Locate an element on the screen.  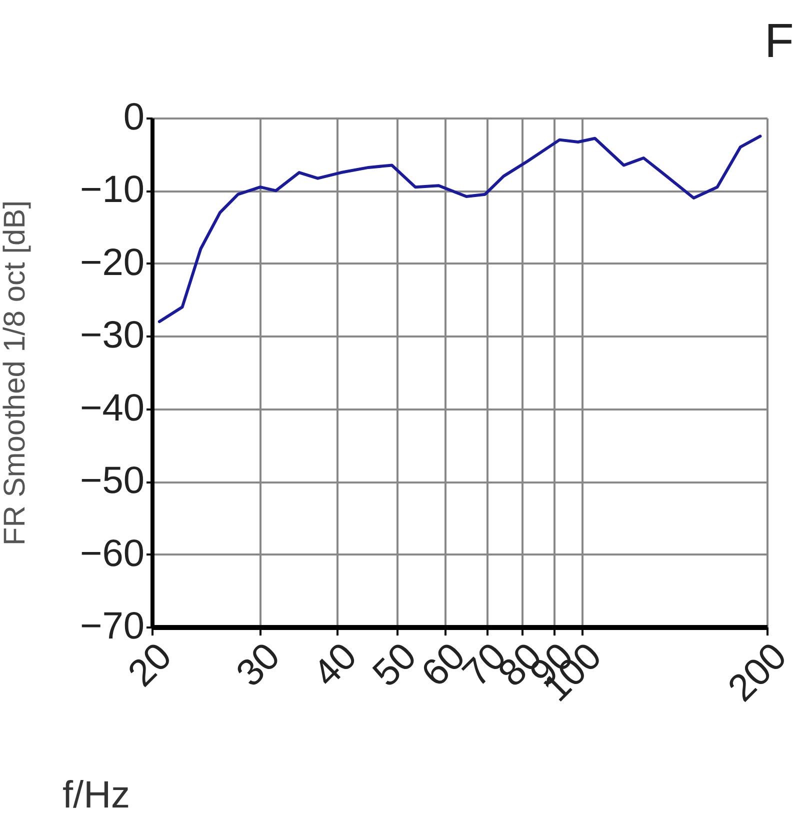
x-tick-label: 30 is located at coordinates (258, 665).